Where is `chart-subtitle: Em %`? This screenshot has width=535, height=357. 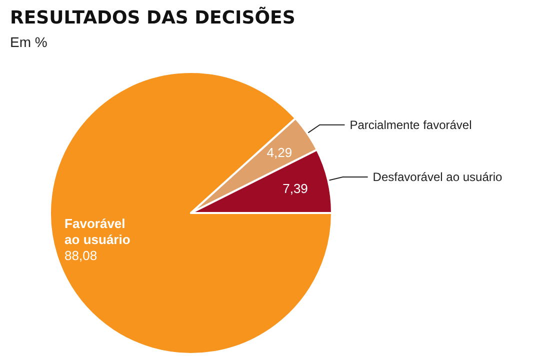
chart-subtitle: Em % is located at coordinates (29, 42).